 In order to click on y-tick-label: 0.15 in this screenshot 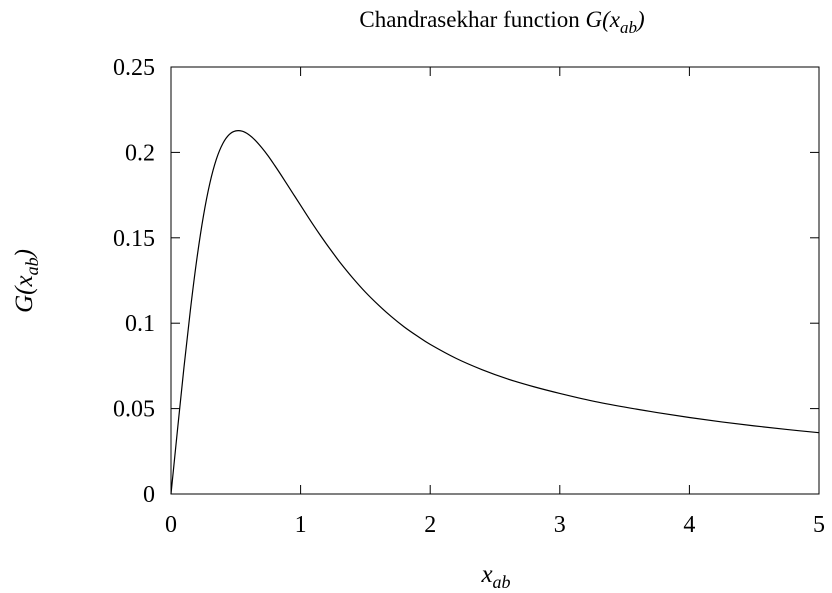, I will do `click(134, 239)`.